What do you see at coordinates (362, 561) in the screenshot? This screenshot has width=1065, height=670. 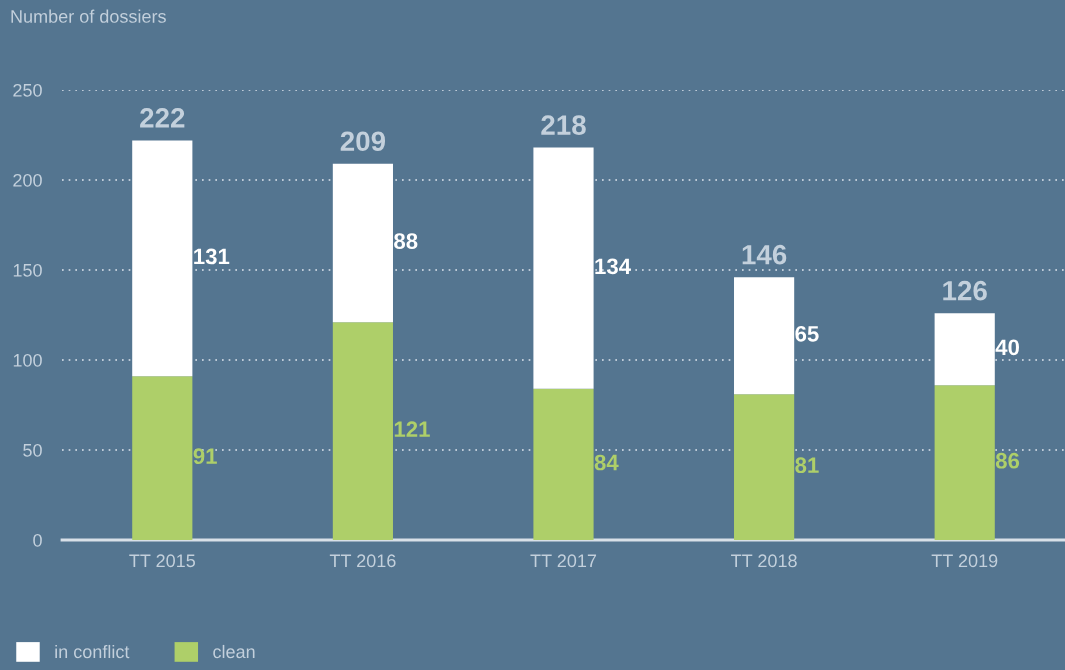 I see `x-tick-label: TT 2016` at bounding box center [362, 561].